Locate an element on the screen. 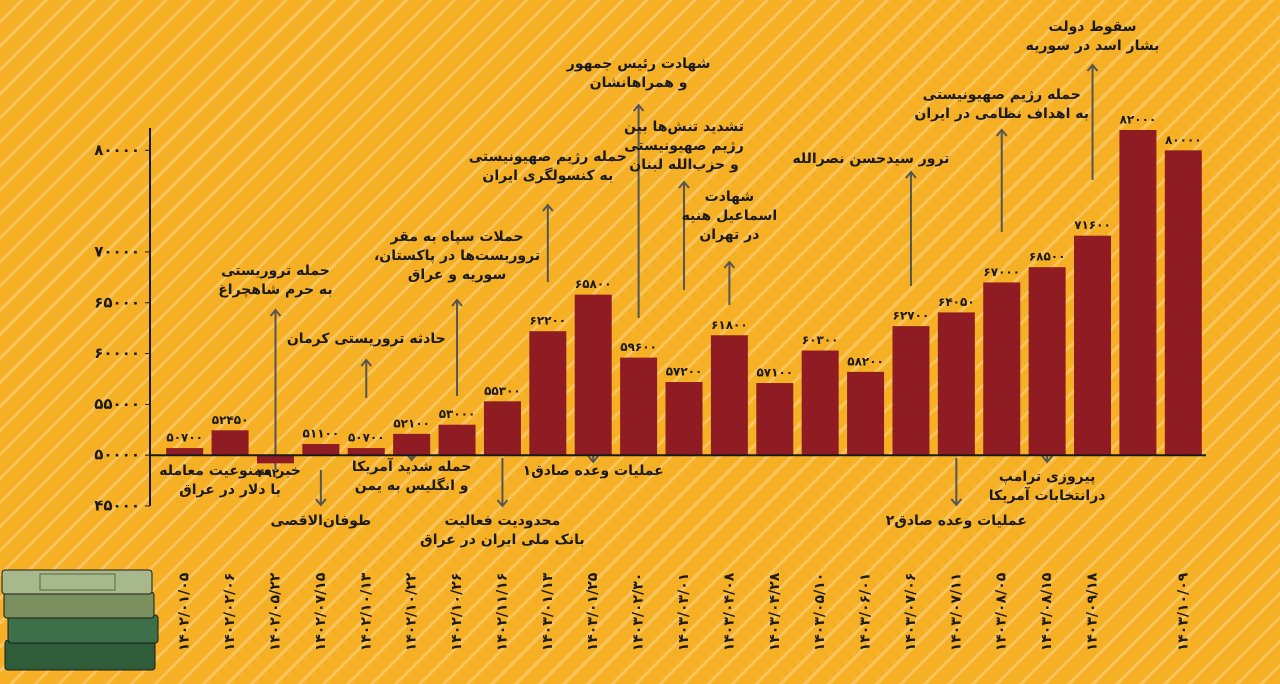 This screenshot has width=1280, height=684. x-tick-label: ۱۴۰۳/۰۶/۰۱ is located at coordinates (866, 612).